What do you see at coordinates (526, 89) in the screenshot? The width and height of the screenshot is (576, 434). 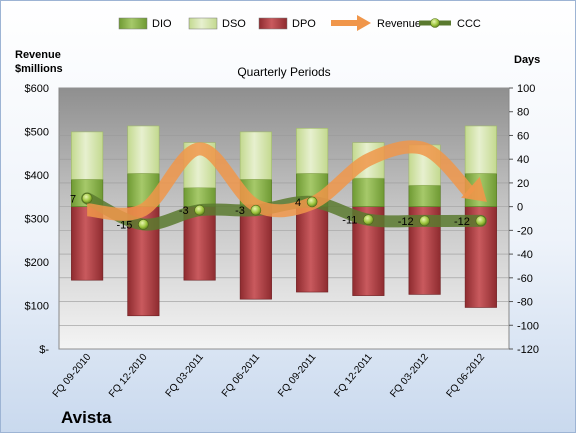 I see `right-tick-label: 100` at bounding box center [526, 89].